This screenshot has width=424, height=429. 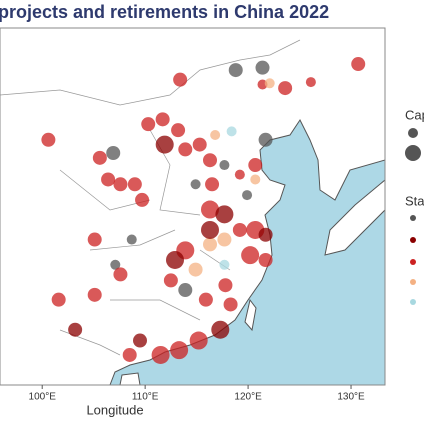 I want to click on legend-size-title: Cap, so click(x=414, y=114).